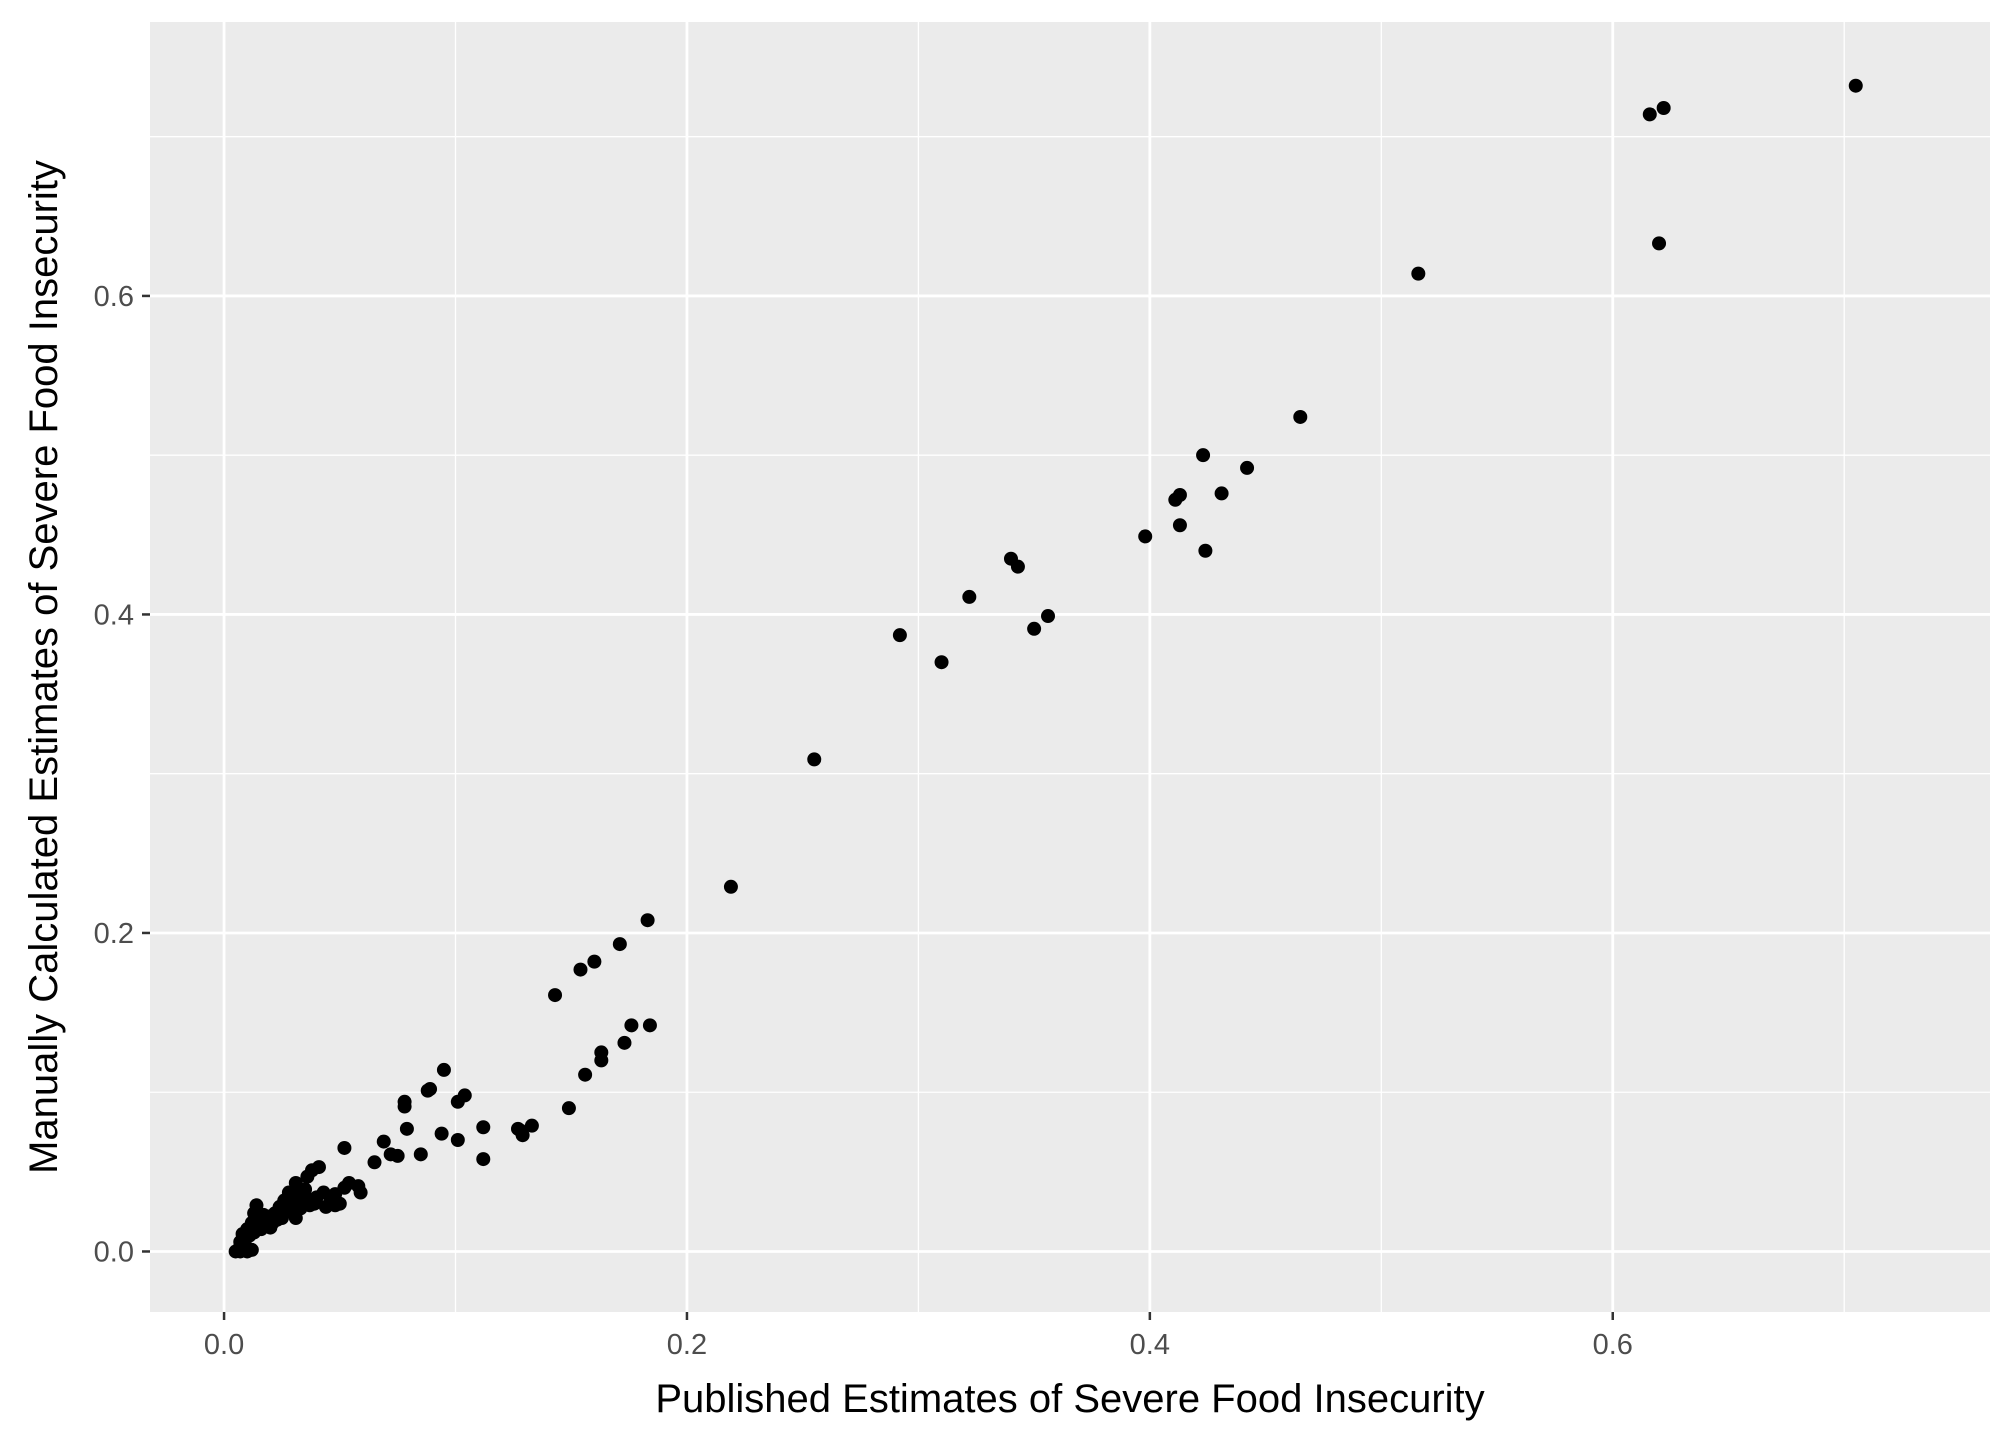  I want to click on x-tick-label: 0.6, so click(1613, 1345).